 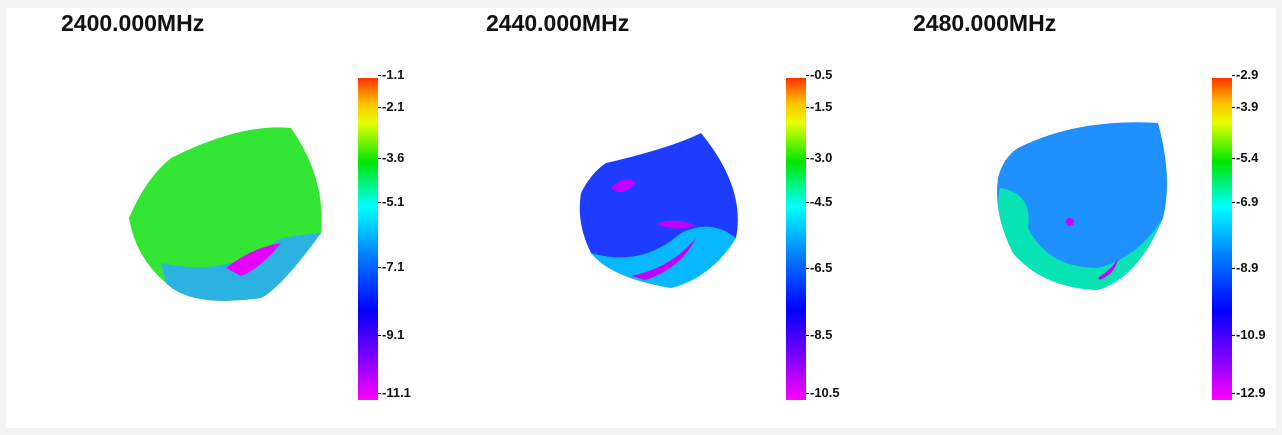 I want to click on colorbar-tick: -8.9, so click(x=1245, y=267).